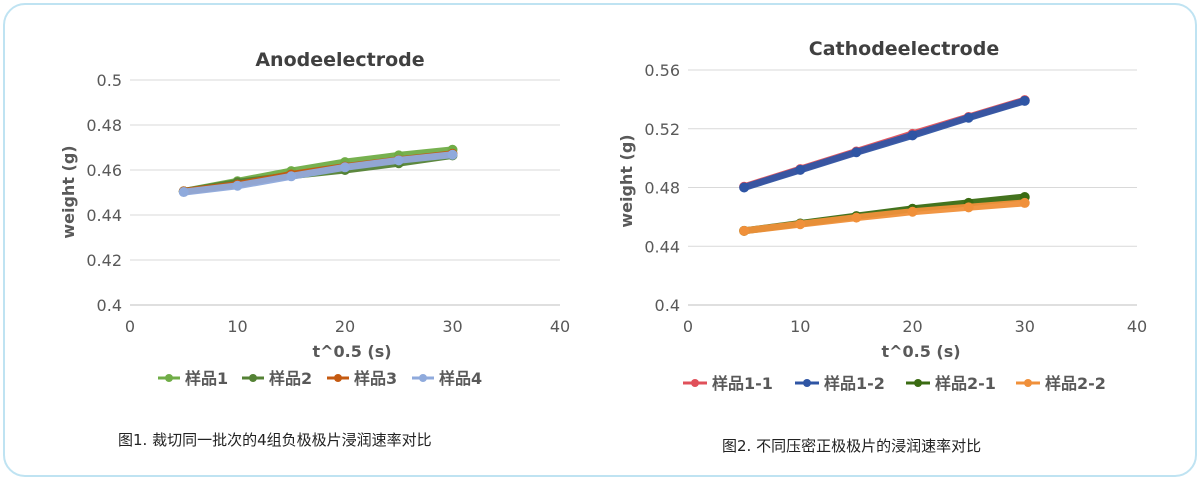 This screenshot has width=1200, height=479. I want to click on y-tick-label: 0.5, so click(109, 80).